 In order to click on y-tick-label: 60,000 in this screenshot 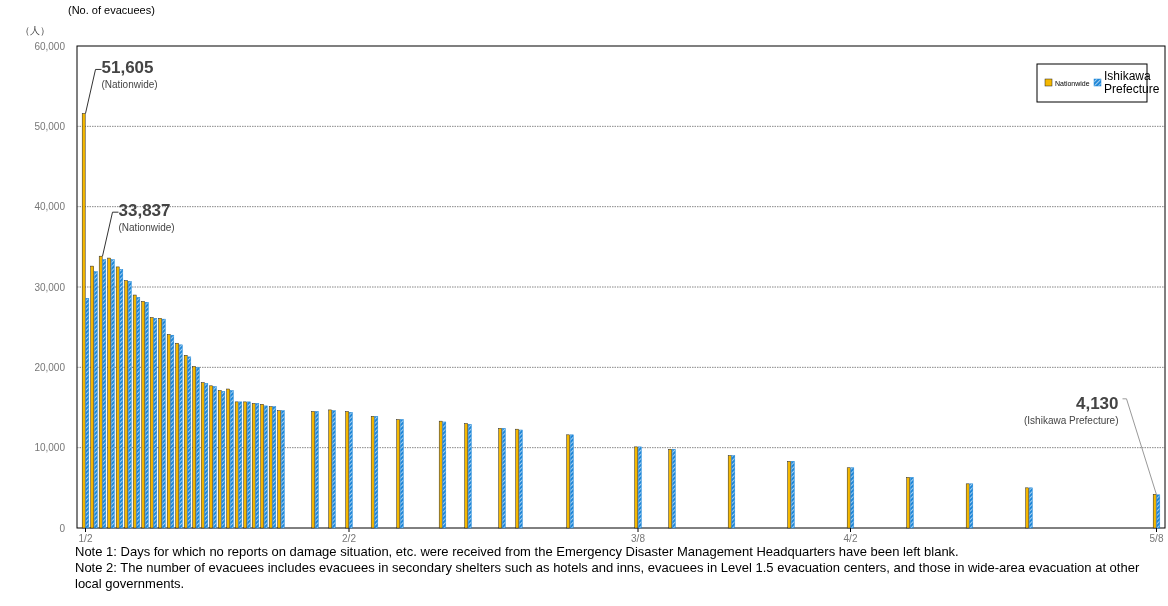, I will do `click(50, 46)`.